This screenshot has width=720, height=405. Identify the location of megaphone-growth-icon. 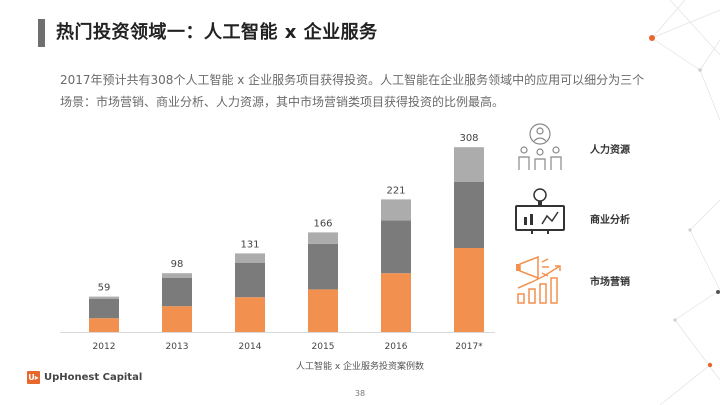
(538, 279).